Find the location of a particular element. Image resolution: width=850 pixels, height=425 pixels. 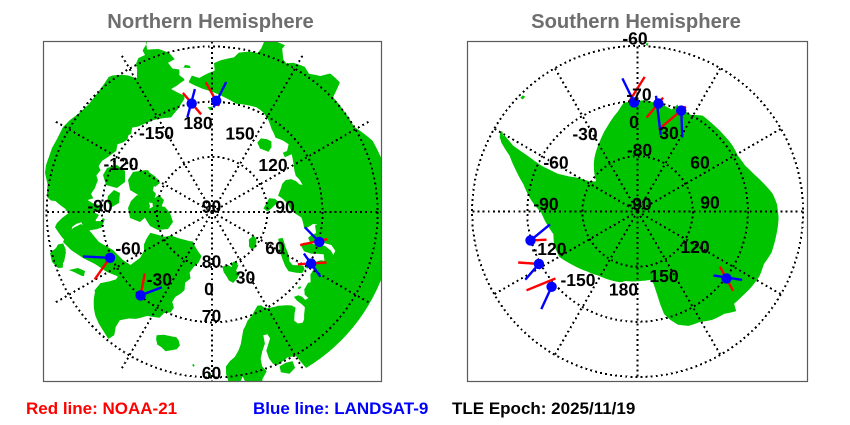

svg-text: Blue line: LANDSAT-9 is located at coordinates (340, 408).